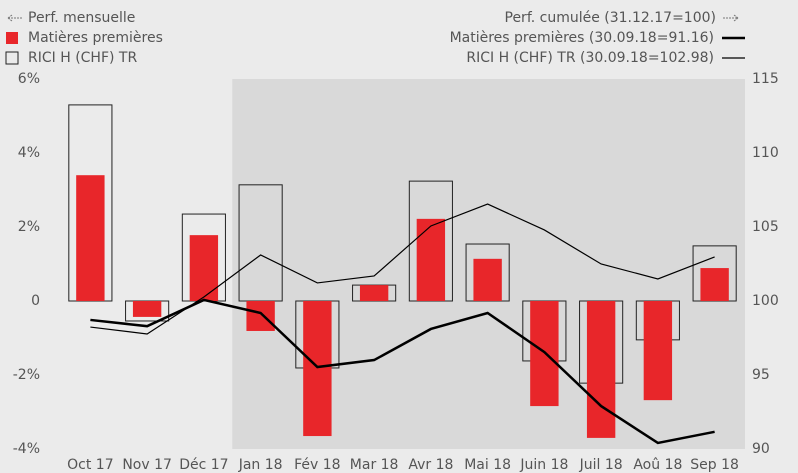 The image size is (798, 473). What do you see at coordinates (14, 18) in the screenshot?
I see `left-arrow` at bounding box center [14, 18].